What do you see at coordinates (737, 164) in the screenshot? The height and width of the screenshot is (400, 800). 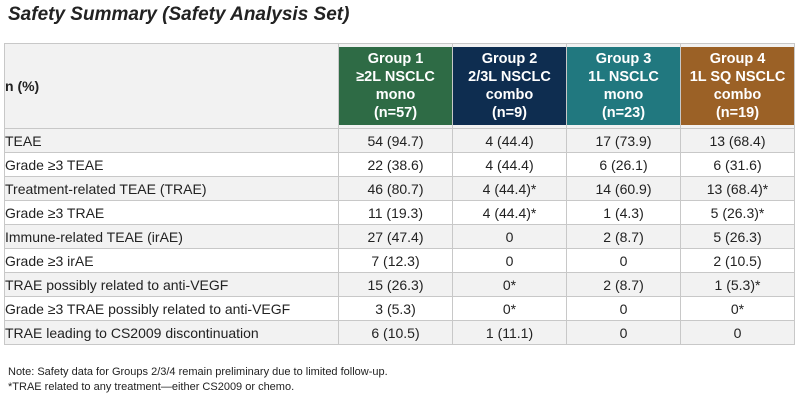 I see `cell-group-4: 6 (31.6)` at bounding box center [737, 164].